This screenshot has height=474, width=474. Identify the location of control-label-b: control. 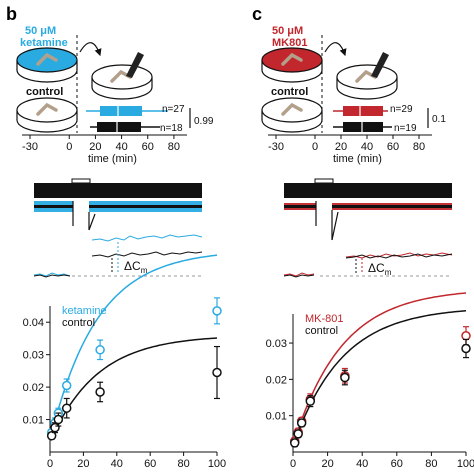
(44, 92).